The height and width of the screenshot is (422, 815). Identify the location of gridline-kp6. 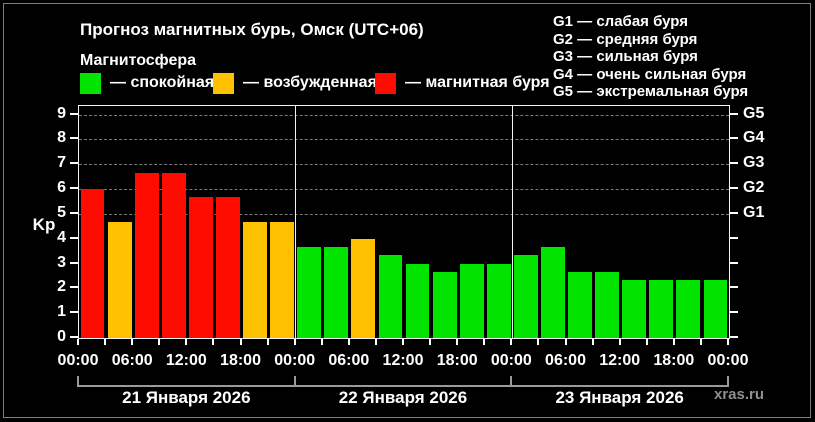
(404, 190).